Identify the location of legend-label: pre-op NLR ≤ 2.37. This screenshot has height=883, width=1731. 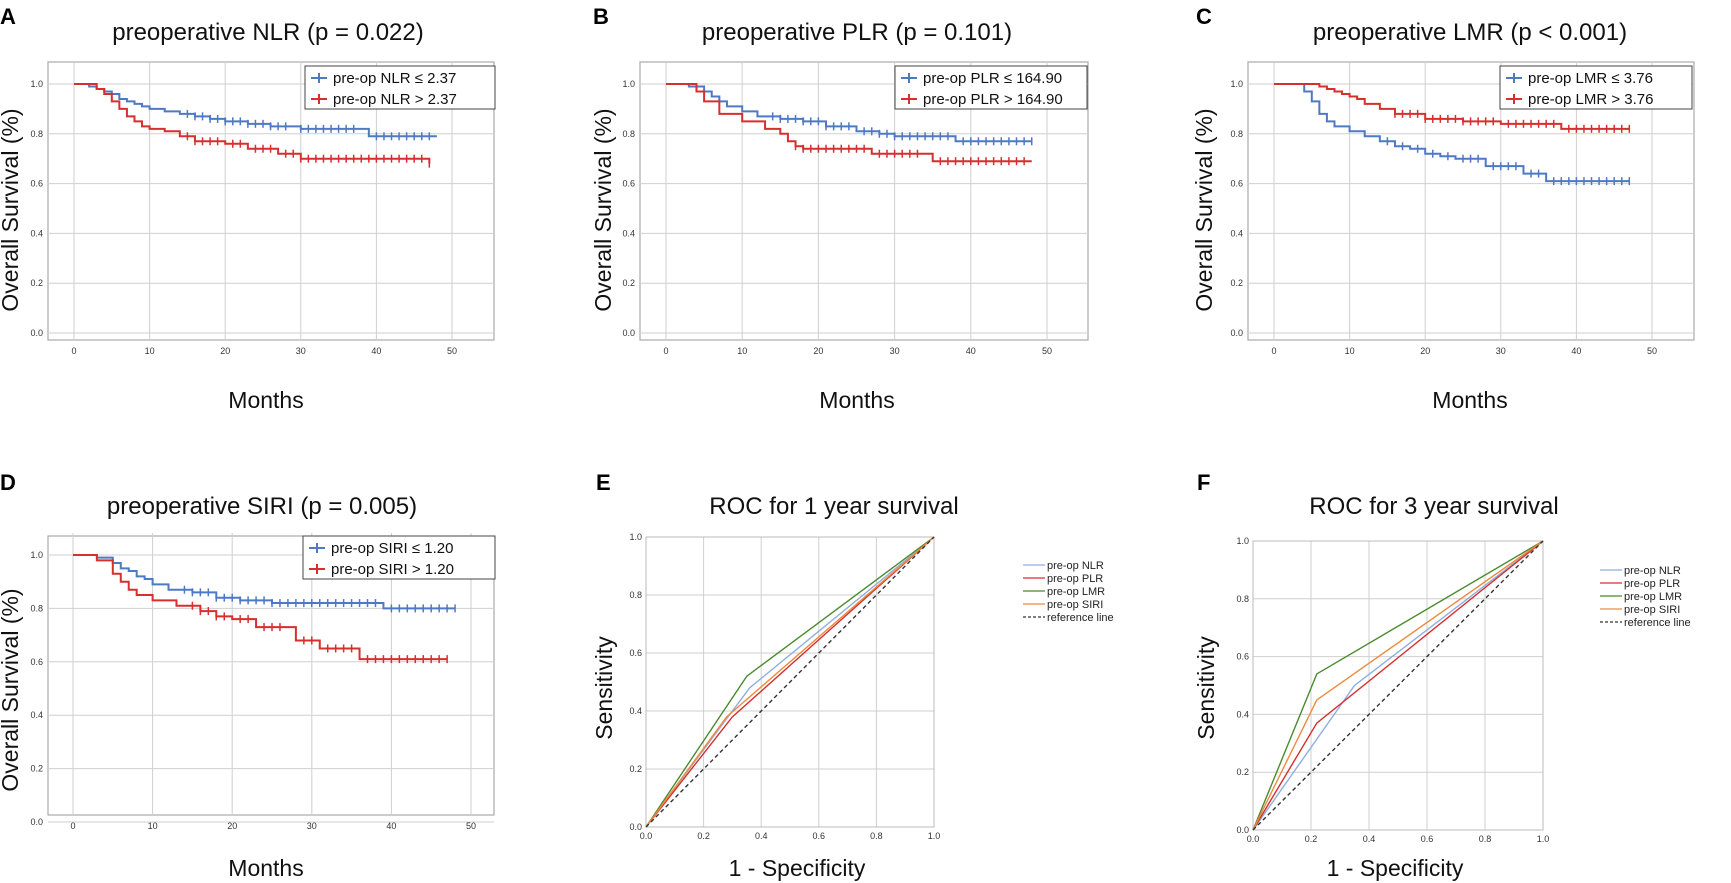
(394, 78).